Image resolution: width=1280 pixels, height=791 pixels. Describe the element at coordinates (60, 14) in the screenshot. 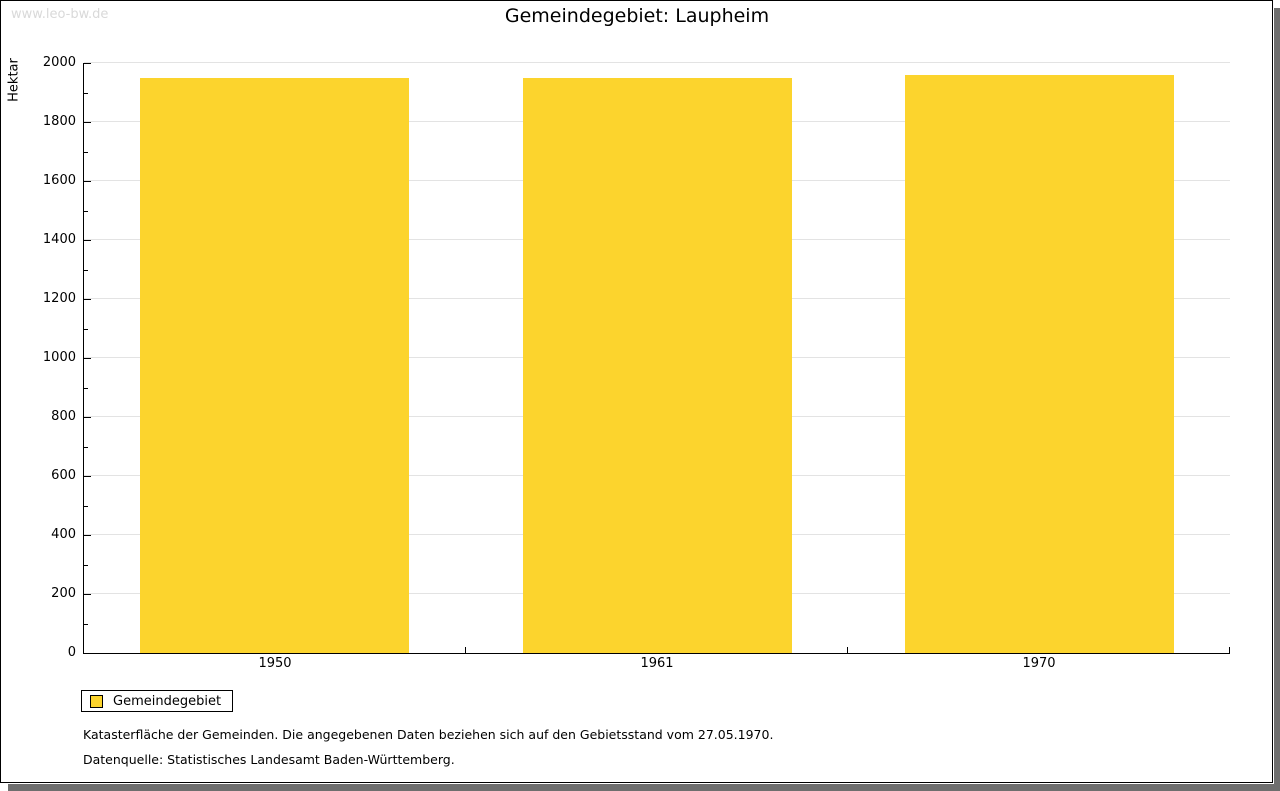

I see `watermark: www.leo-bw.de` at that location.